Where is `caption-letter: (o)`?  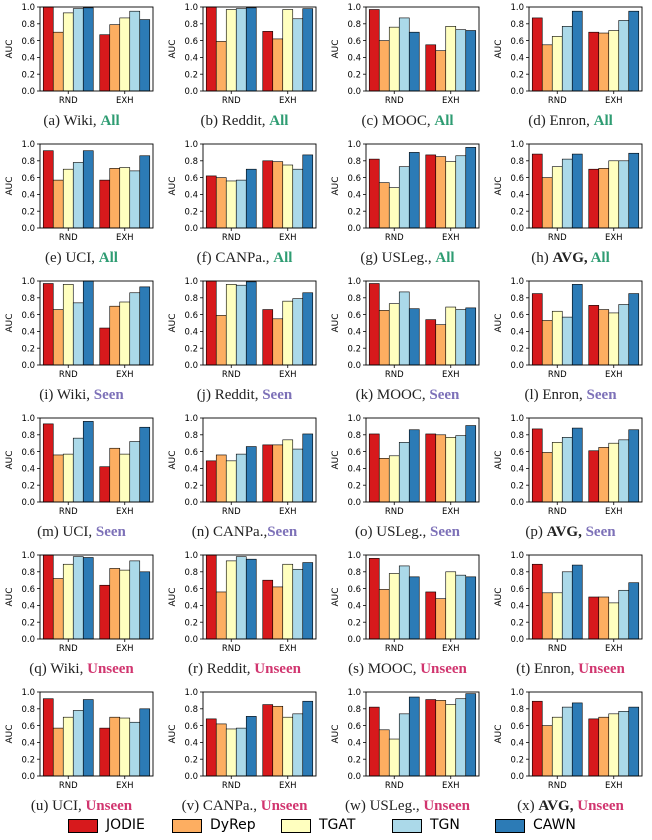
caption-letter: (o) is located at coordinates (366, 532).